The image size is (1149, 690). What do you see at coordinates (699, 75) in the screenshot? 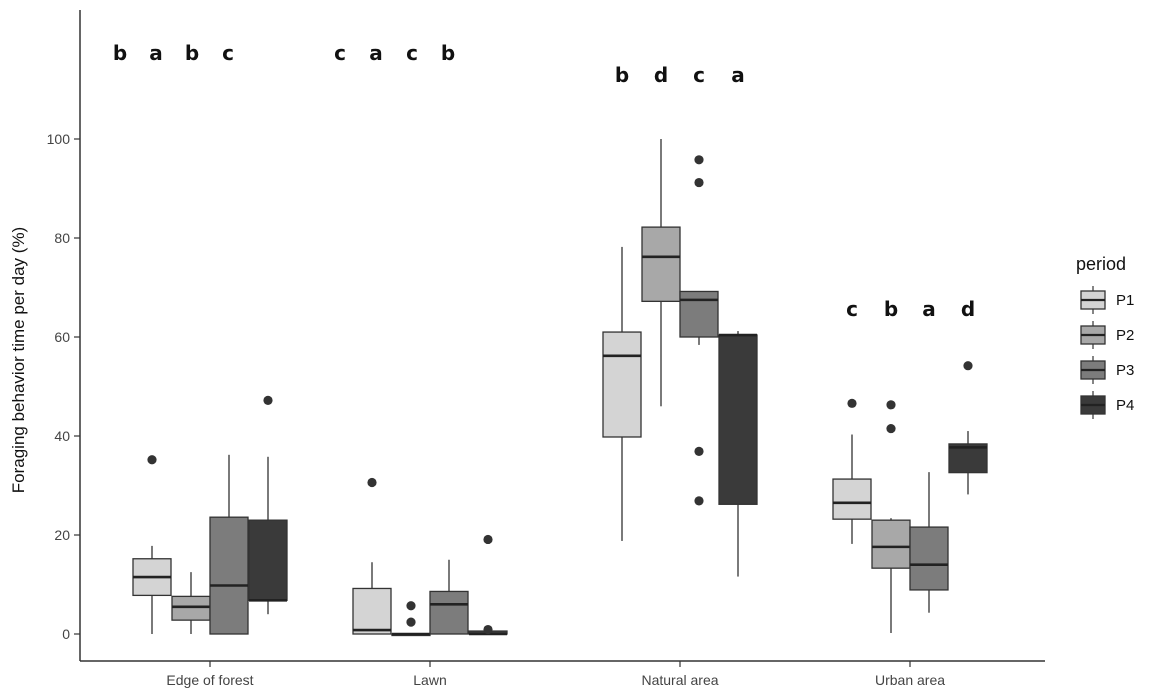
I see `letter-natural-area-p3: c` at bounding box center [699, 75].